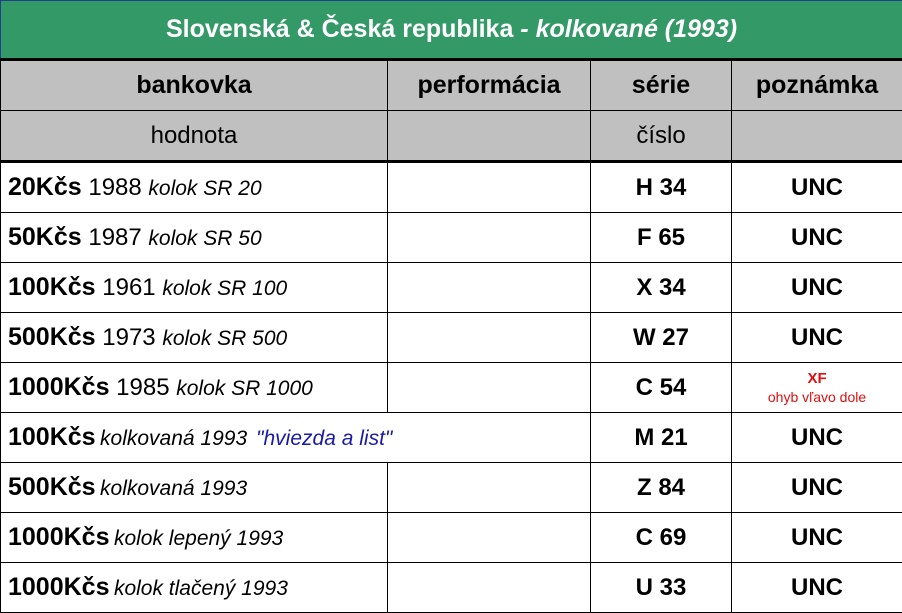  I want to click on banknote-year: 1973, so click(129, 337).